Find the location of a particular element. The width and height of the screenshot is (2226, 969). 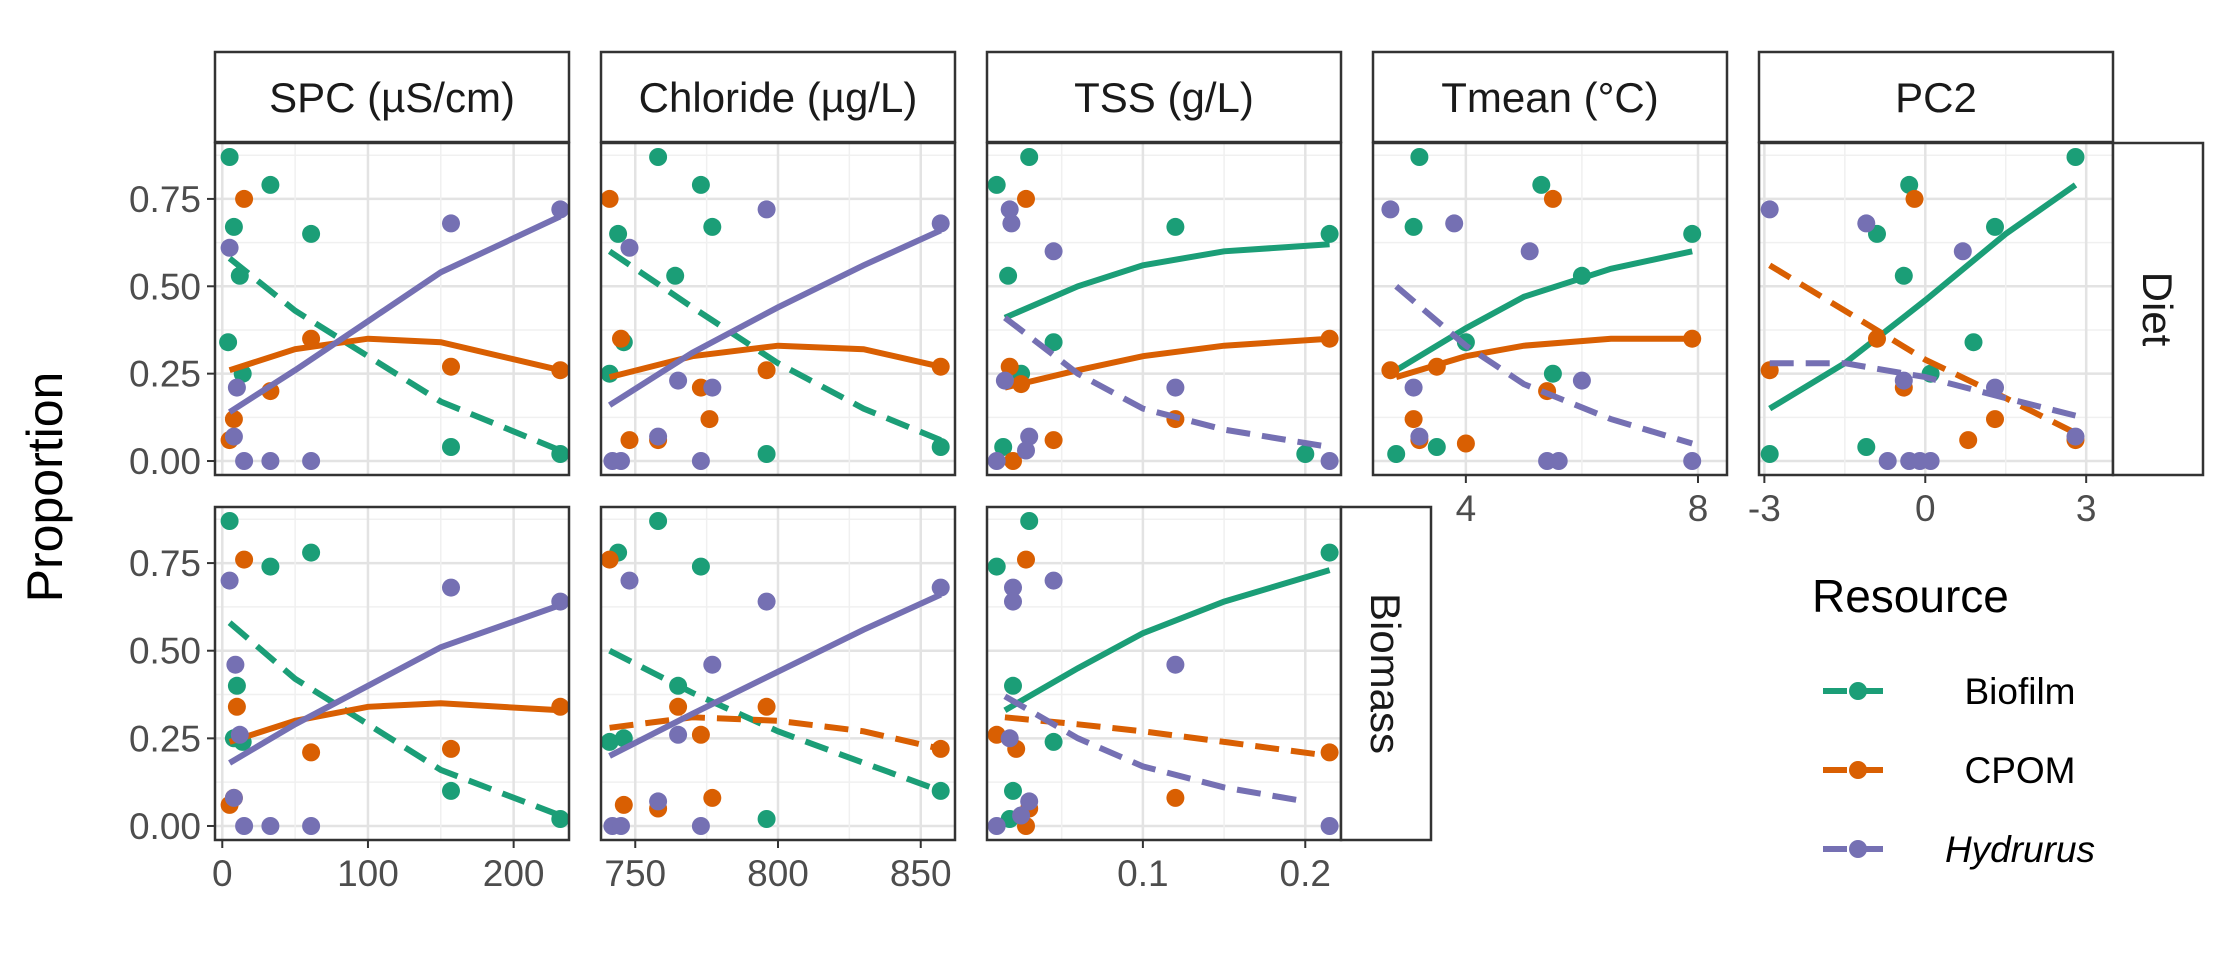

x-tick-label: 0 is located at coordinates (222, 873).